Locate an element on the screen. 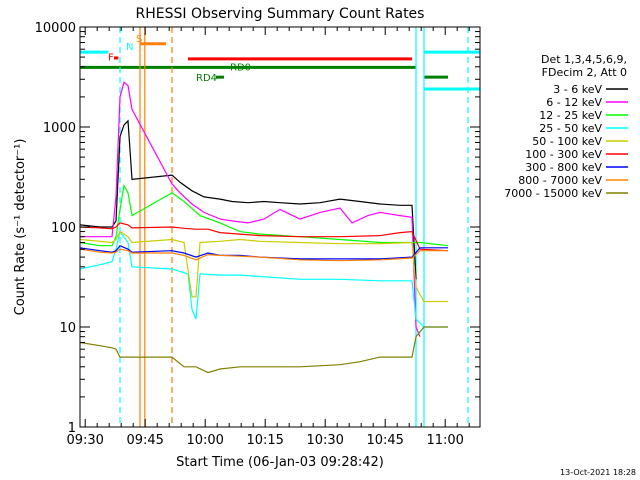  legend-label-4: 50 - 100 keV is located at coordinates (567, 141).